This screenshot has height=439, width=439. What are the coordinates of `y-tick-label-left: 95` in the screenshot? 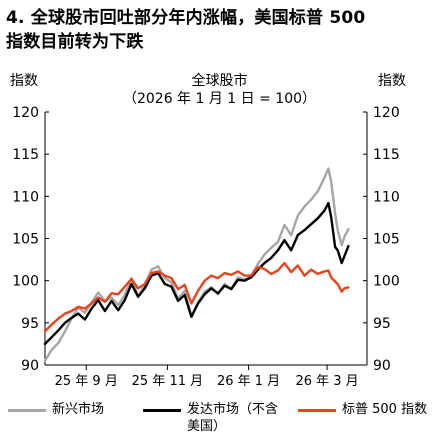 It's located at (30, 324).